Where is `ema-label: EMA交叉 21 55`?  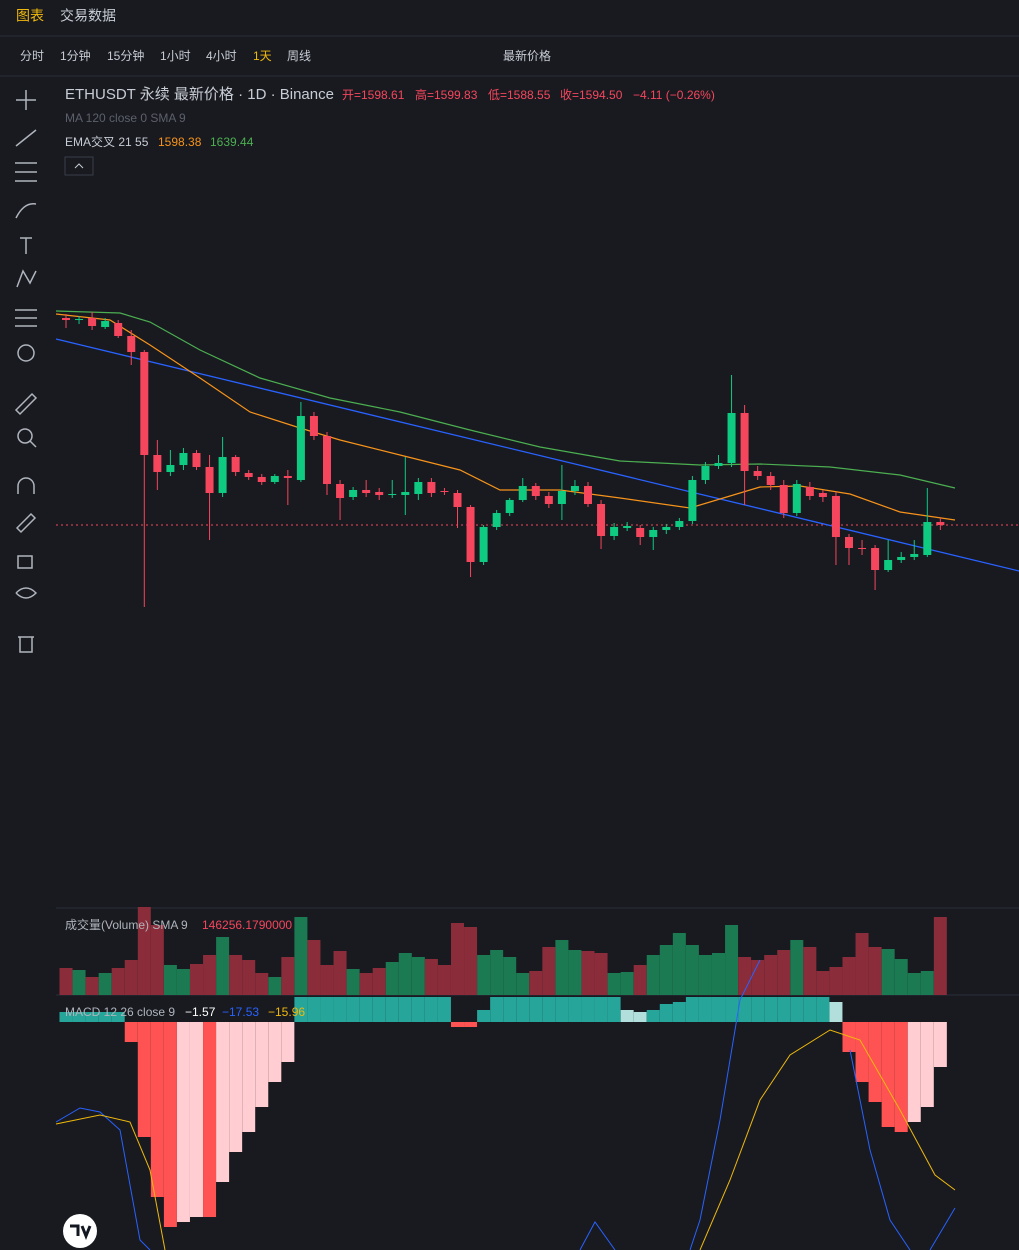
ema-label: EMA交叉 21 55 is located at coordinates (107, 141).